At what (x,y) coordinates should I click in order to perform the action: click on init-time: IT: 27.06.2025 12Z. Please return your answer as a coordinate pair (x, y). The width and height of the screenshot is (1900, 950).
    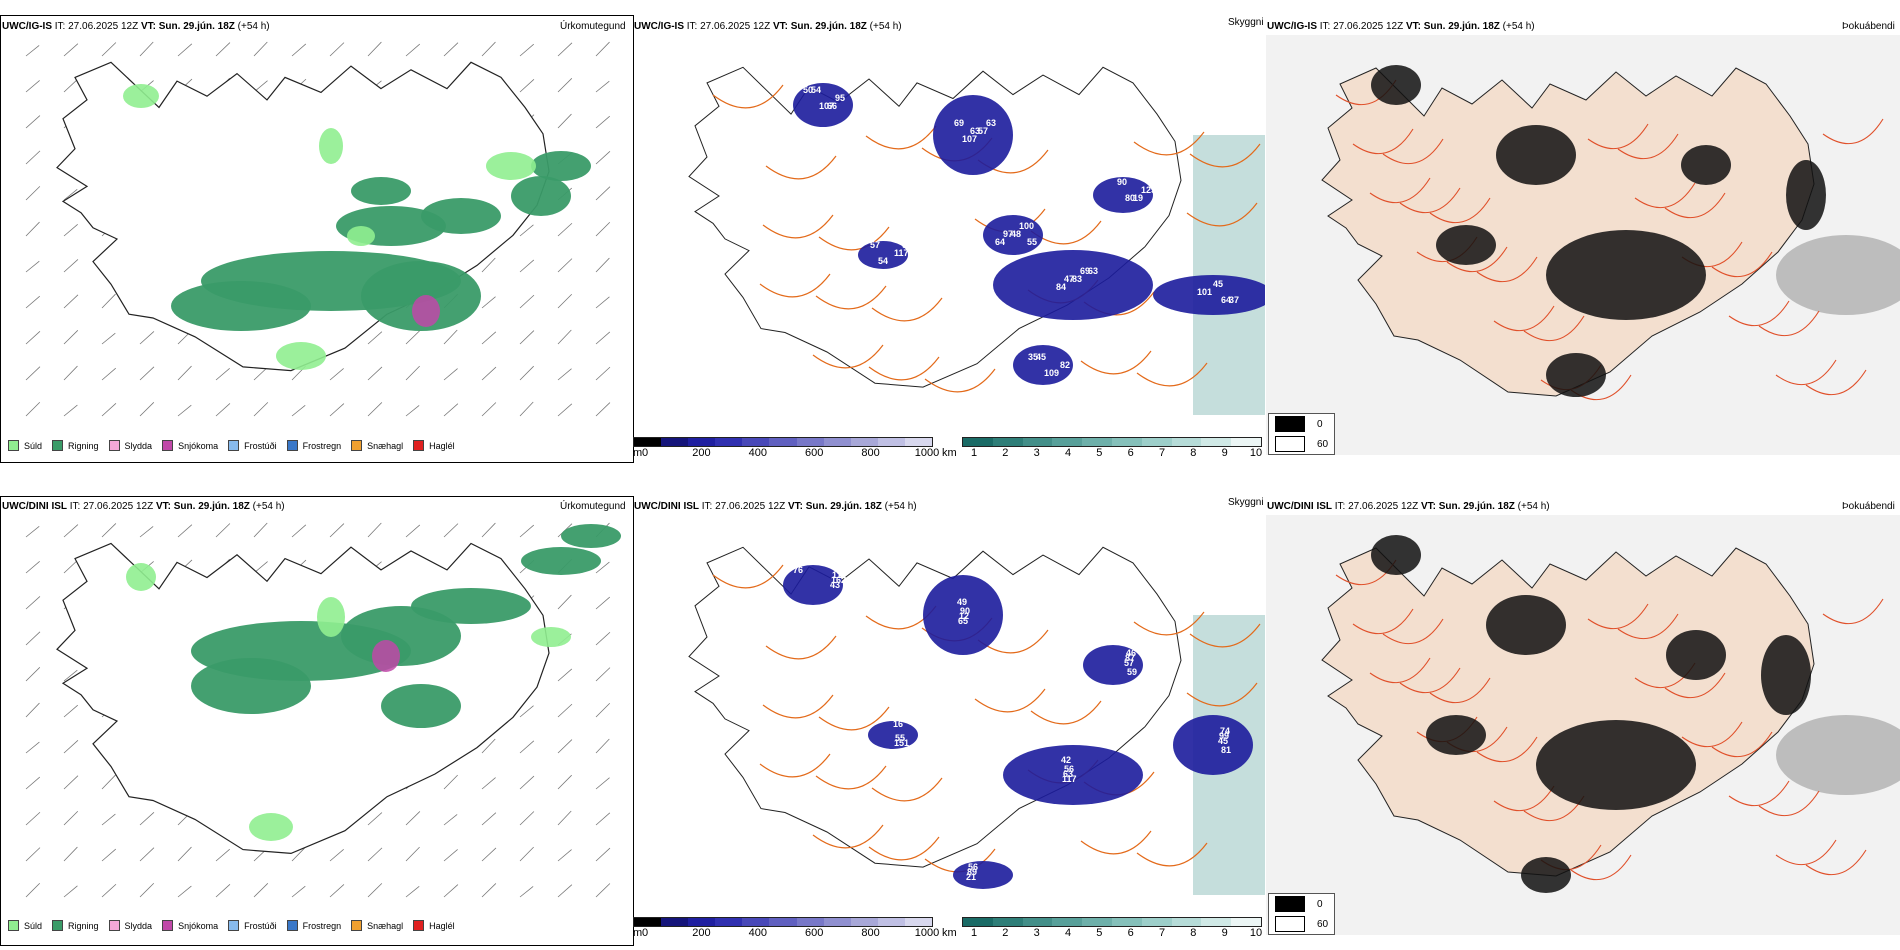
    Looking at the image, I should click on (743, 506).